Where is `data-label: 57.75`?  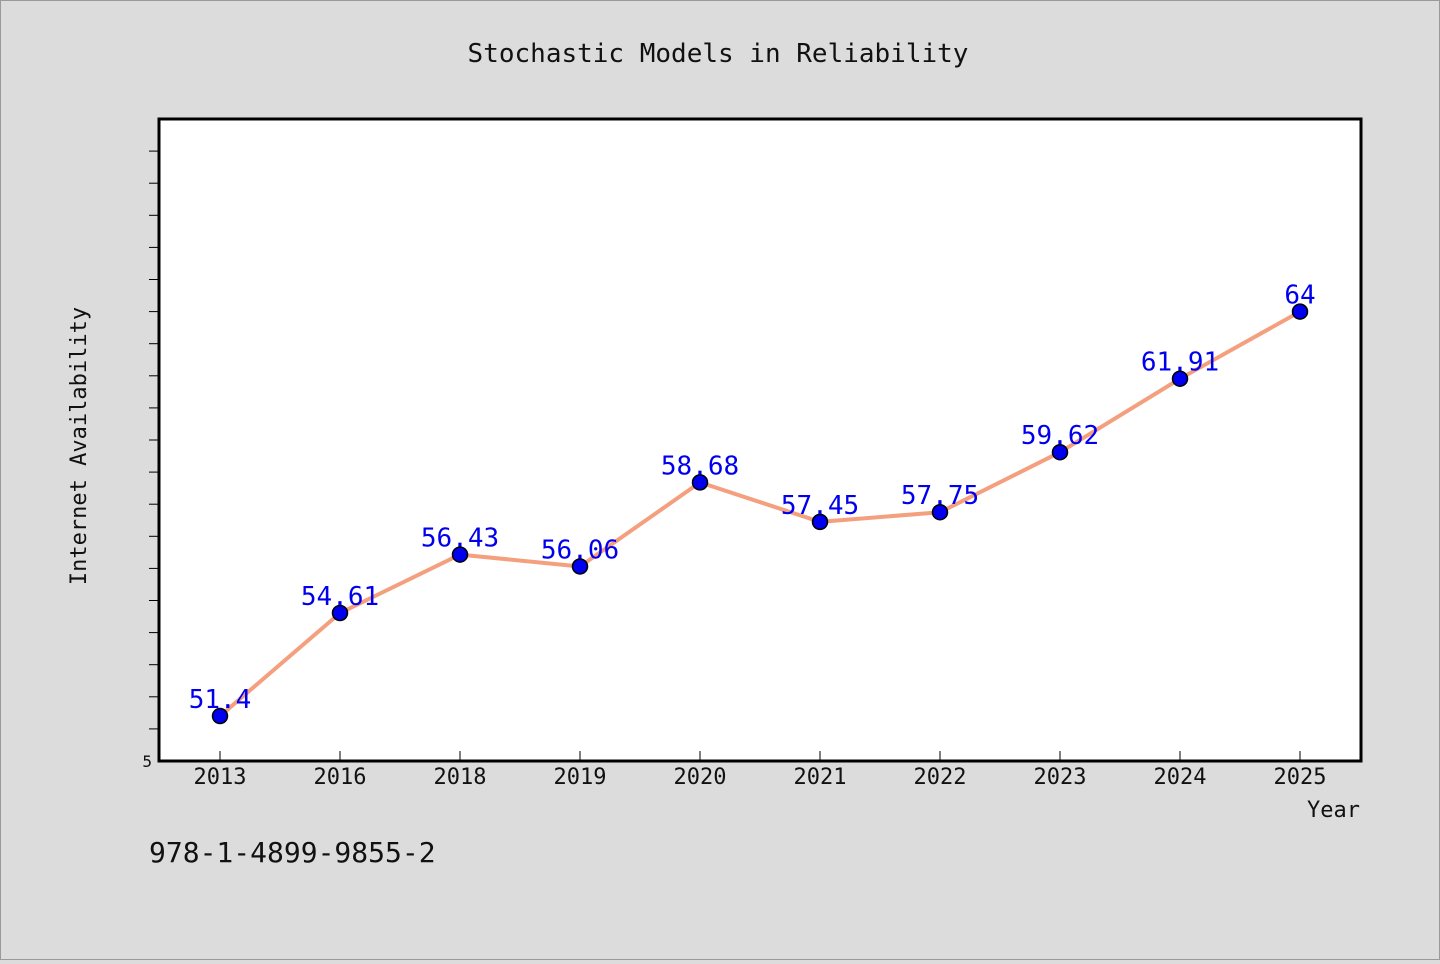
data-label: 57.75 is located at coordinates (940, 496).